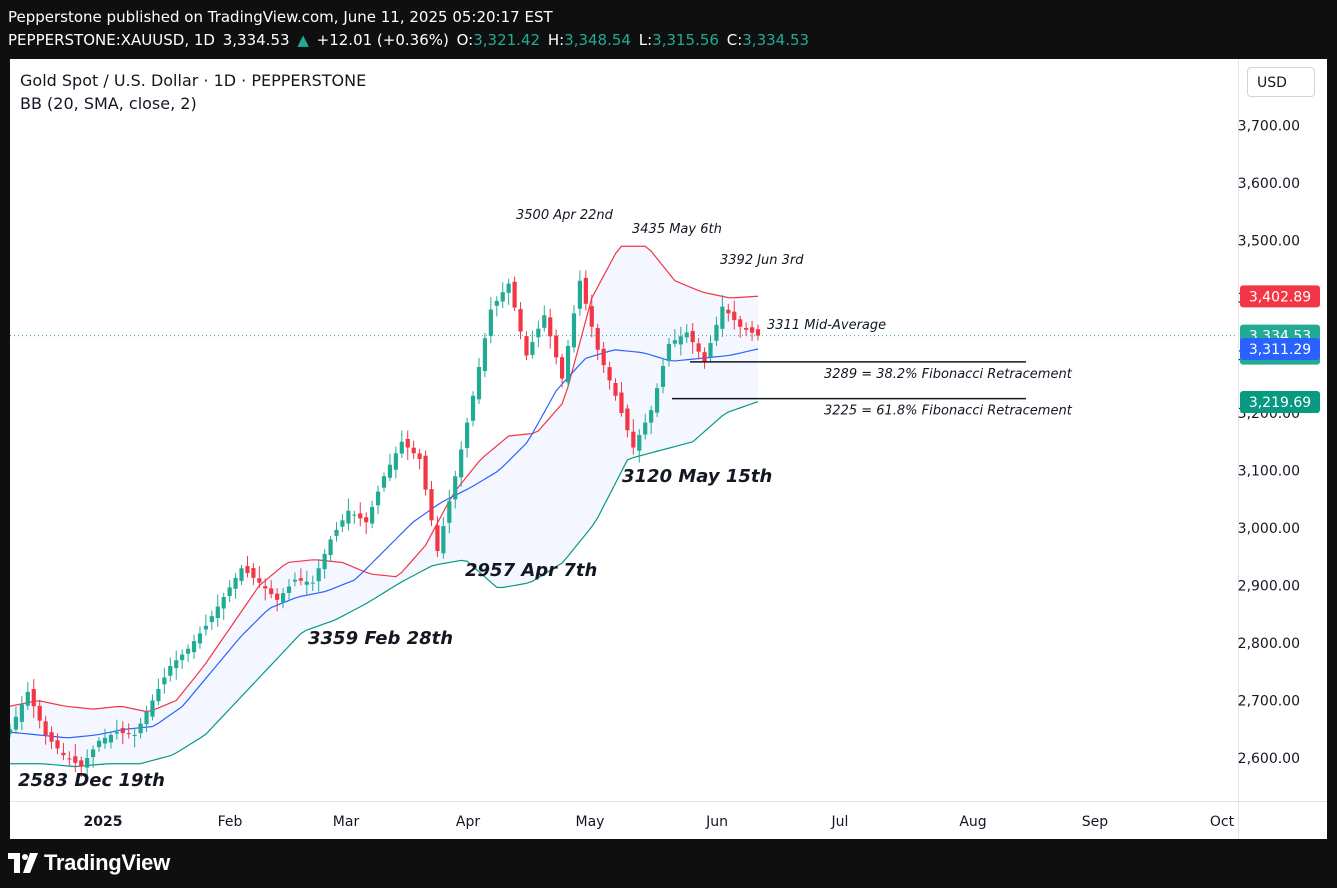 The width and height of the screenshot is (1337, 888). What do you see at coordinates (826, 325) in the screenshot?
I see `chart-annotation: 3311 Mid-Average` at bounding box center [826, 325].